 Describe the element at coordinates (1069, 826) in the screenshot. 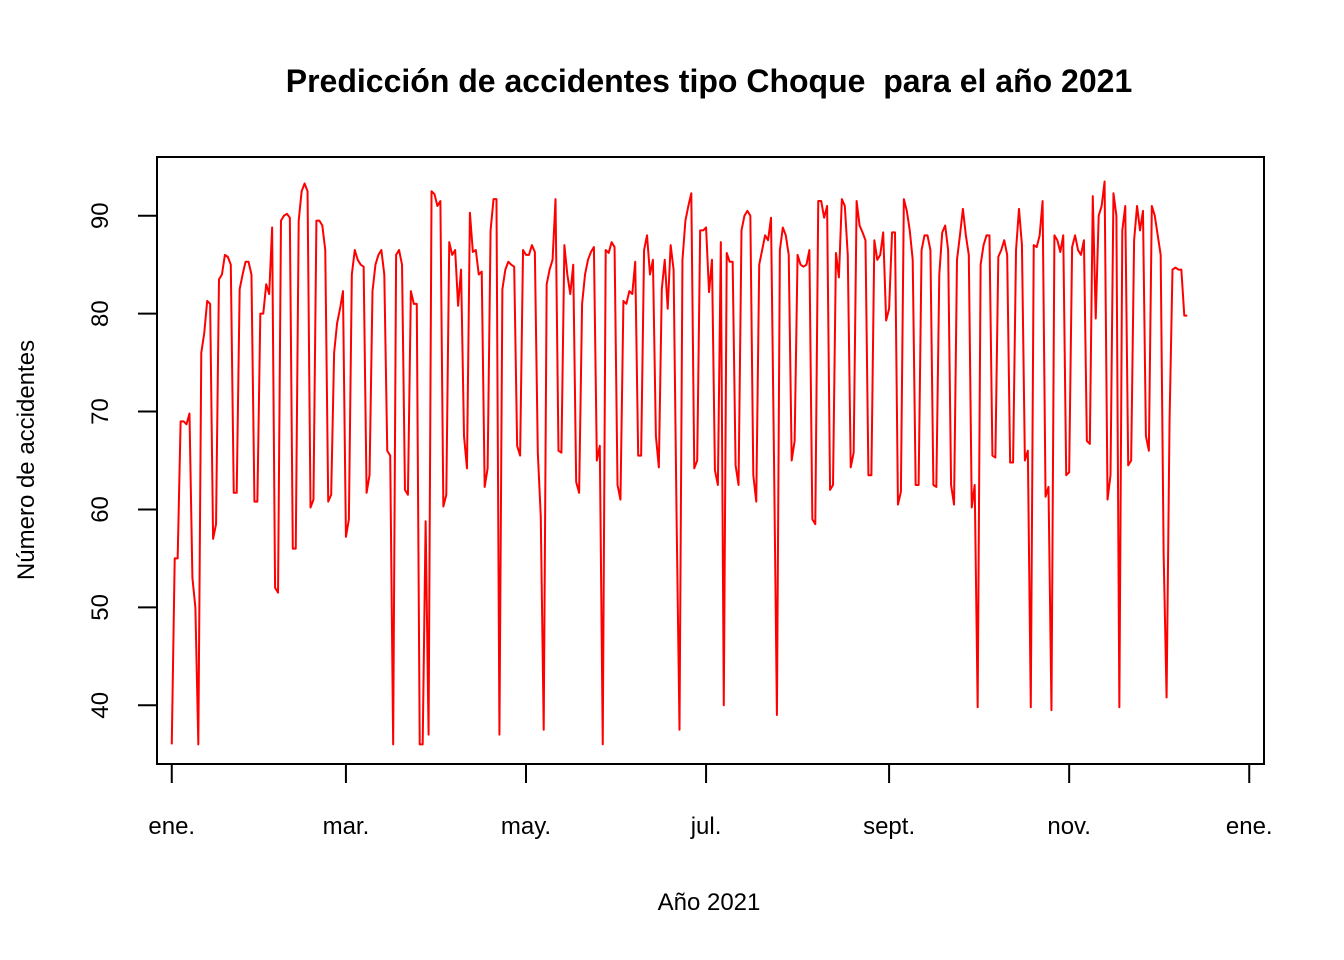

I see `x-tick-label: nov.` at that location.